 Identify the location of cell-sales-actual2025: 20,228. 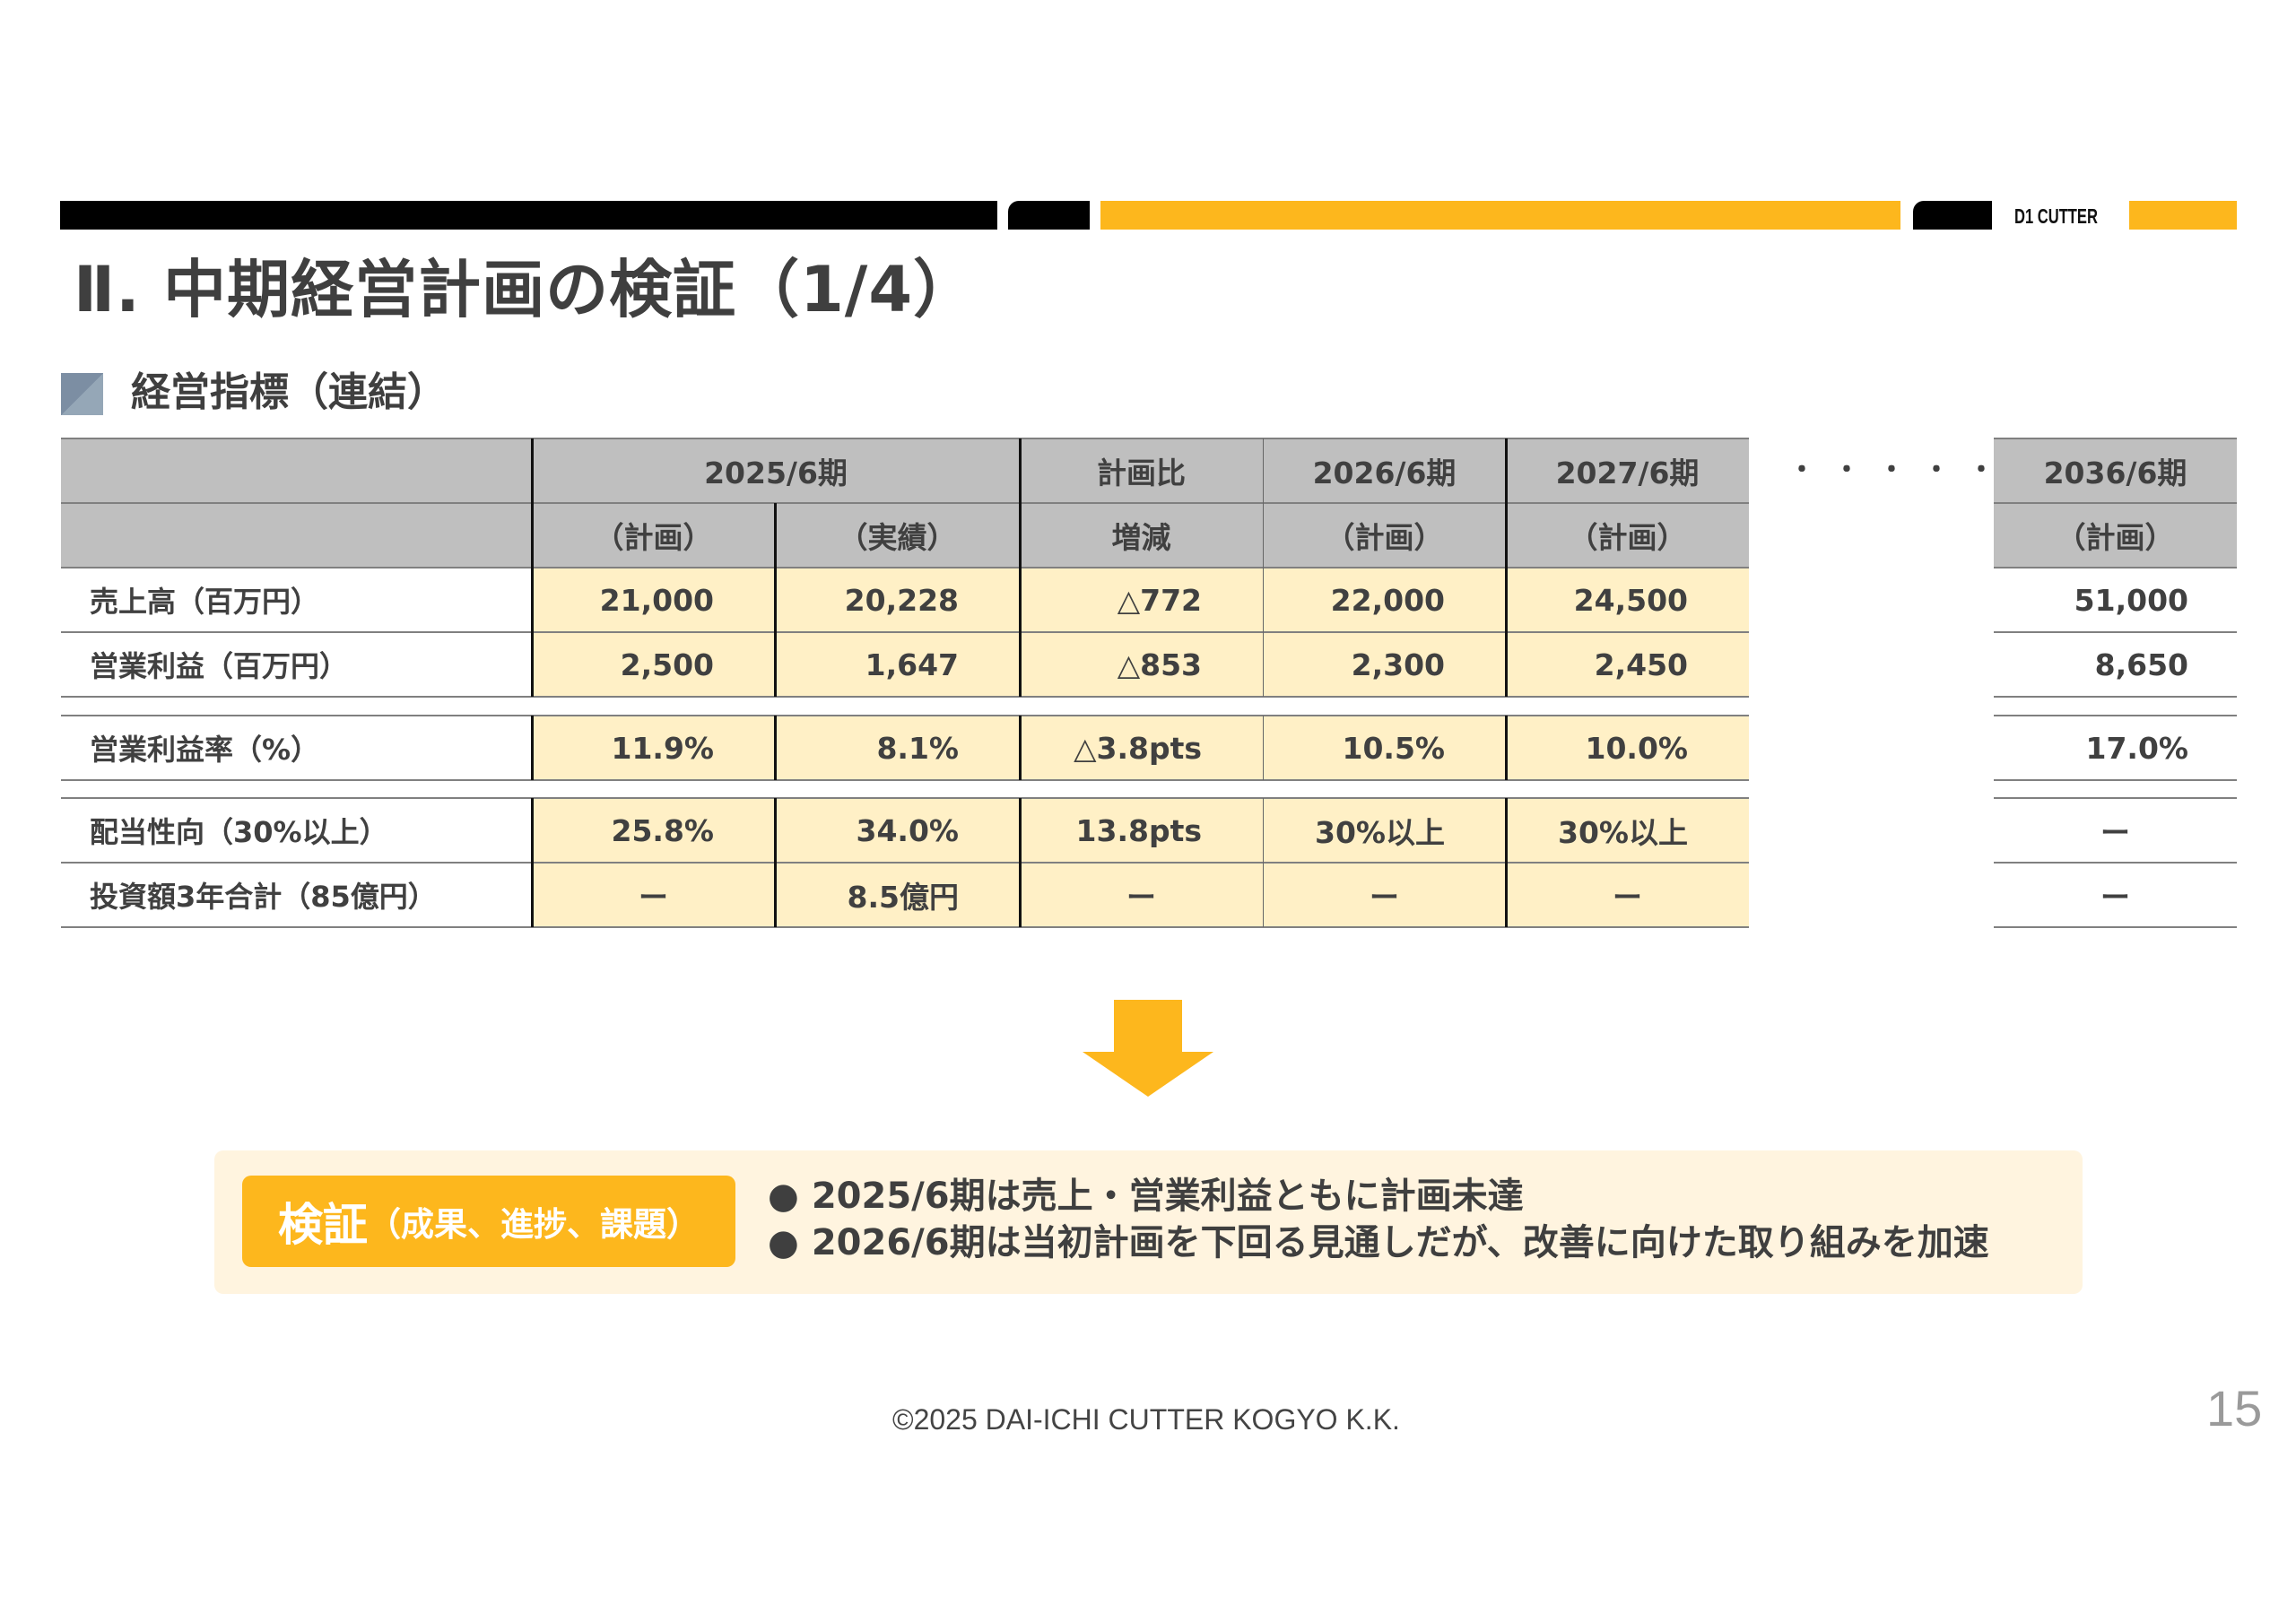
(897, 600).